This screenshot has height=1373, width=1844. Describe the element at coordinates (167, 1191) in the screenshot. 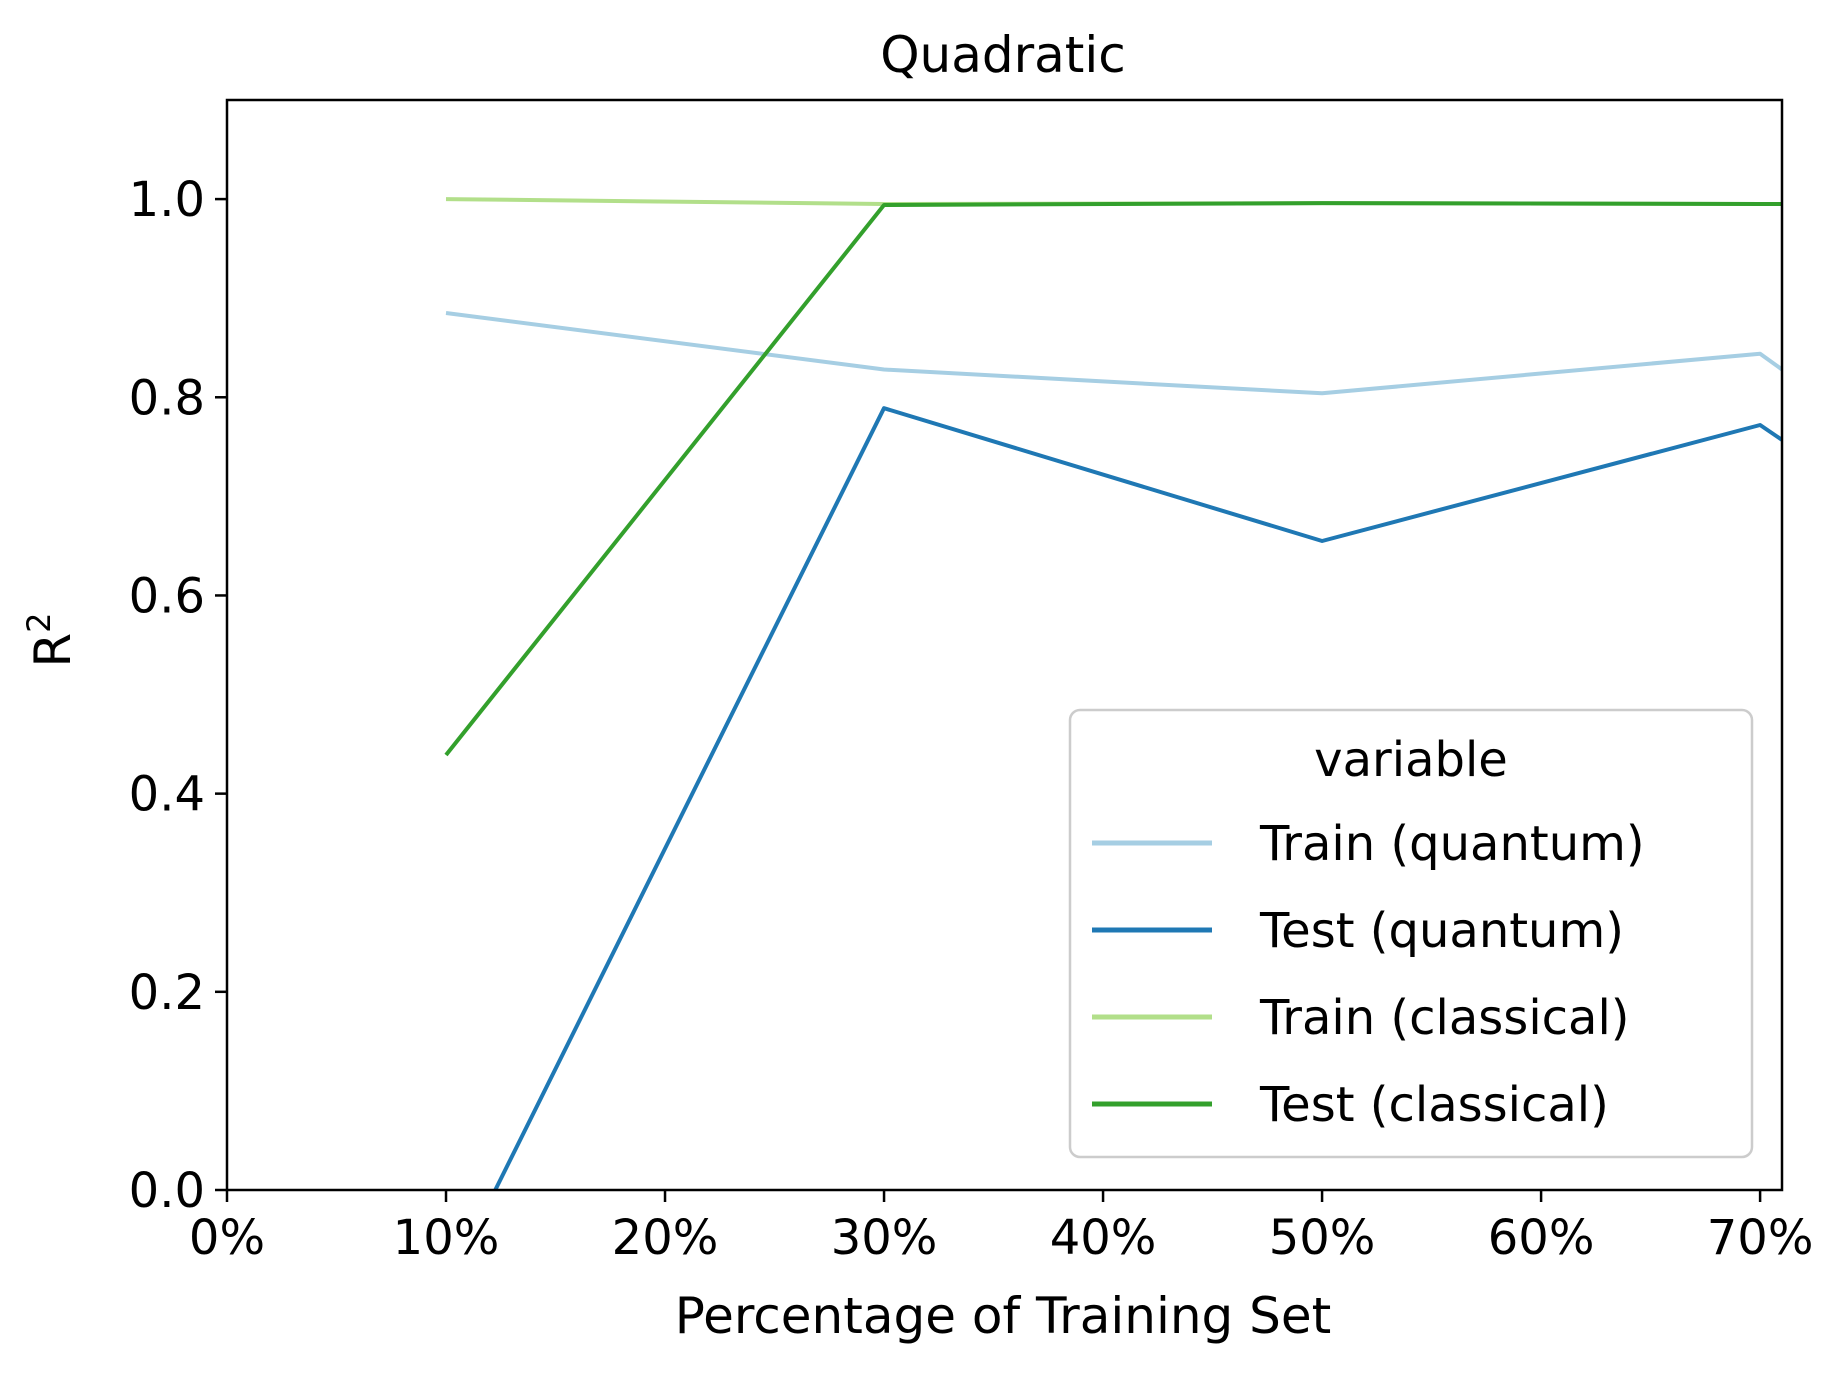

I see `y-tick-label: 0.0` at that location.